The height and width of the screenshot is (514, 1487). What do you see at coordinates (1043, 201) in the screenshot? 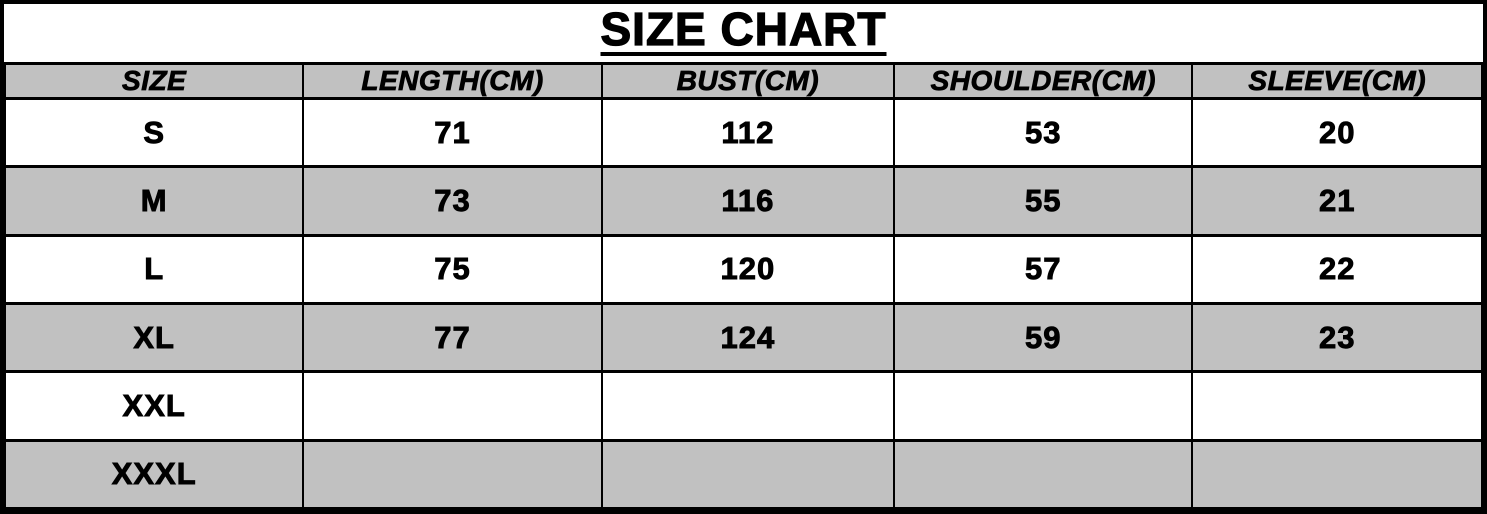
I see `shoulder-value: 55` at bounding box center [1043, 201].